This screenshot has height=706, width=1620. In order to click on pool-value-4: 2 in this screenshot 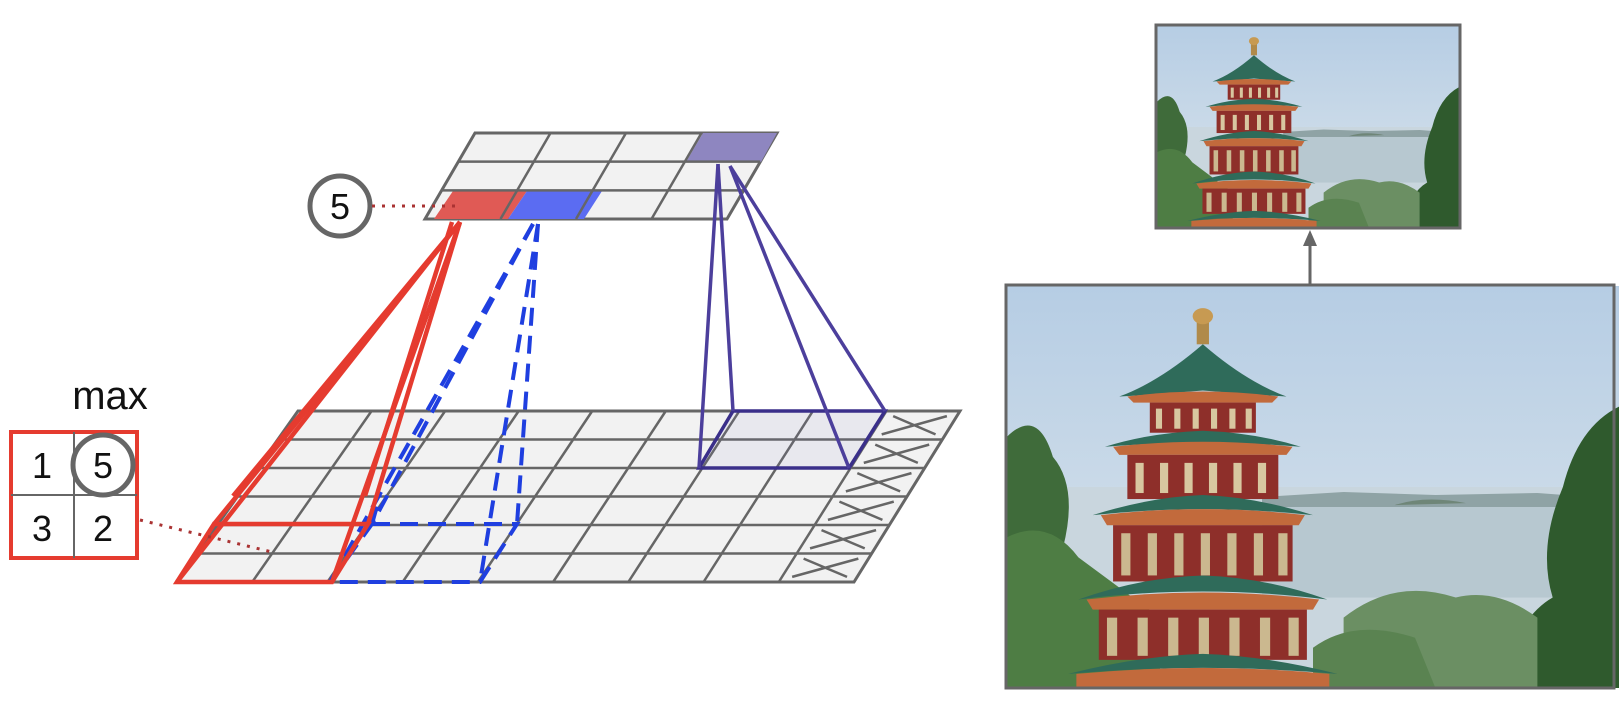, I will do `click(103, 528)`.